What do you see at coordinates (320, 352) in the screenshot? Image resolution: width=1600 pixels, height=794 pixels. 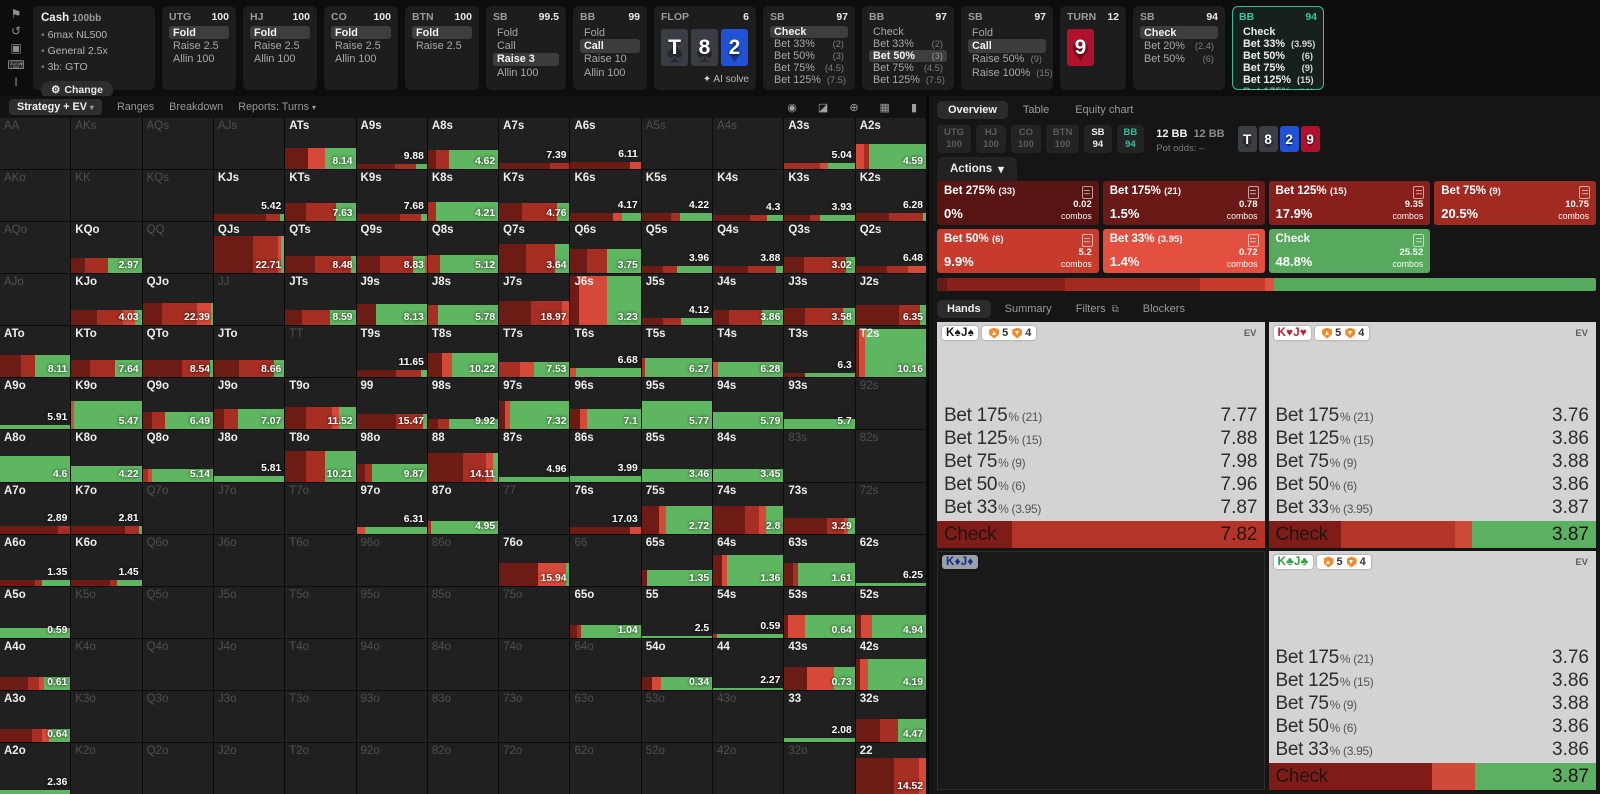 I see `matrix-cell-TT: TT` at bounding box center [320, 352].